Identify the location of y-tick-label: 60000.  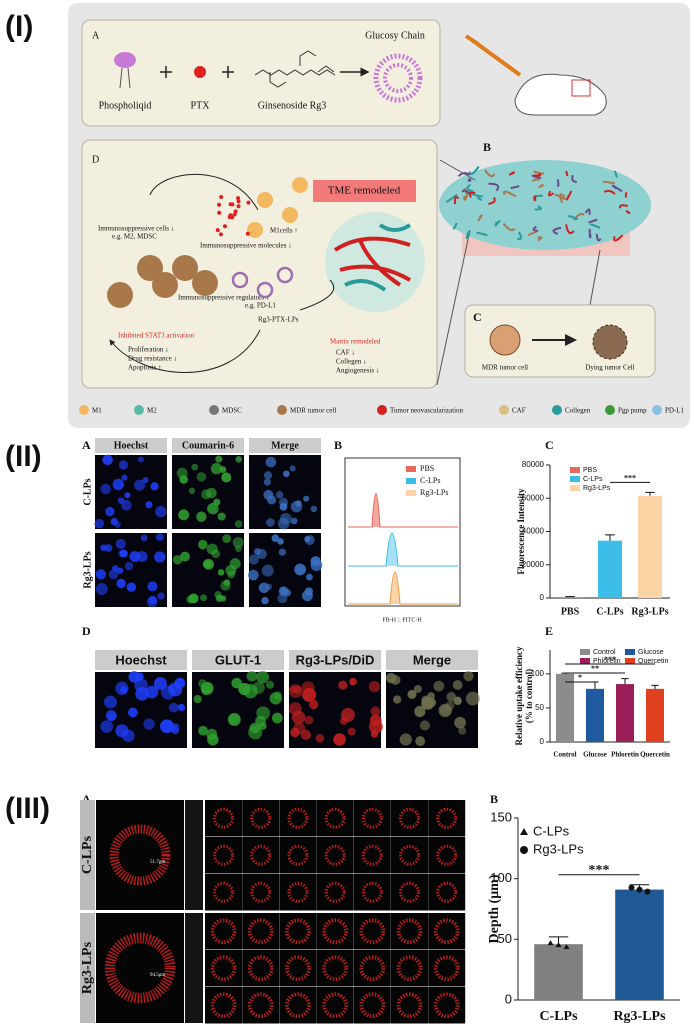
(533, 497).